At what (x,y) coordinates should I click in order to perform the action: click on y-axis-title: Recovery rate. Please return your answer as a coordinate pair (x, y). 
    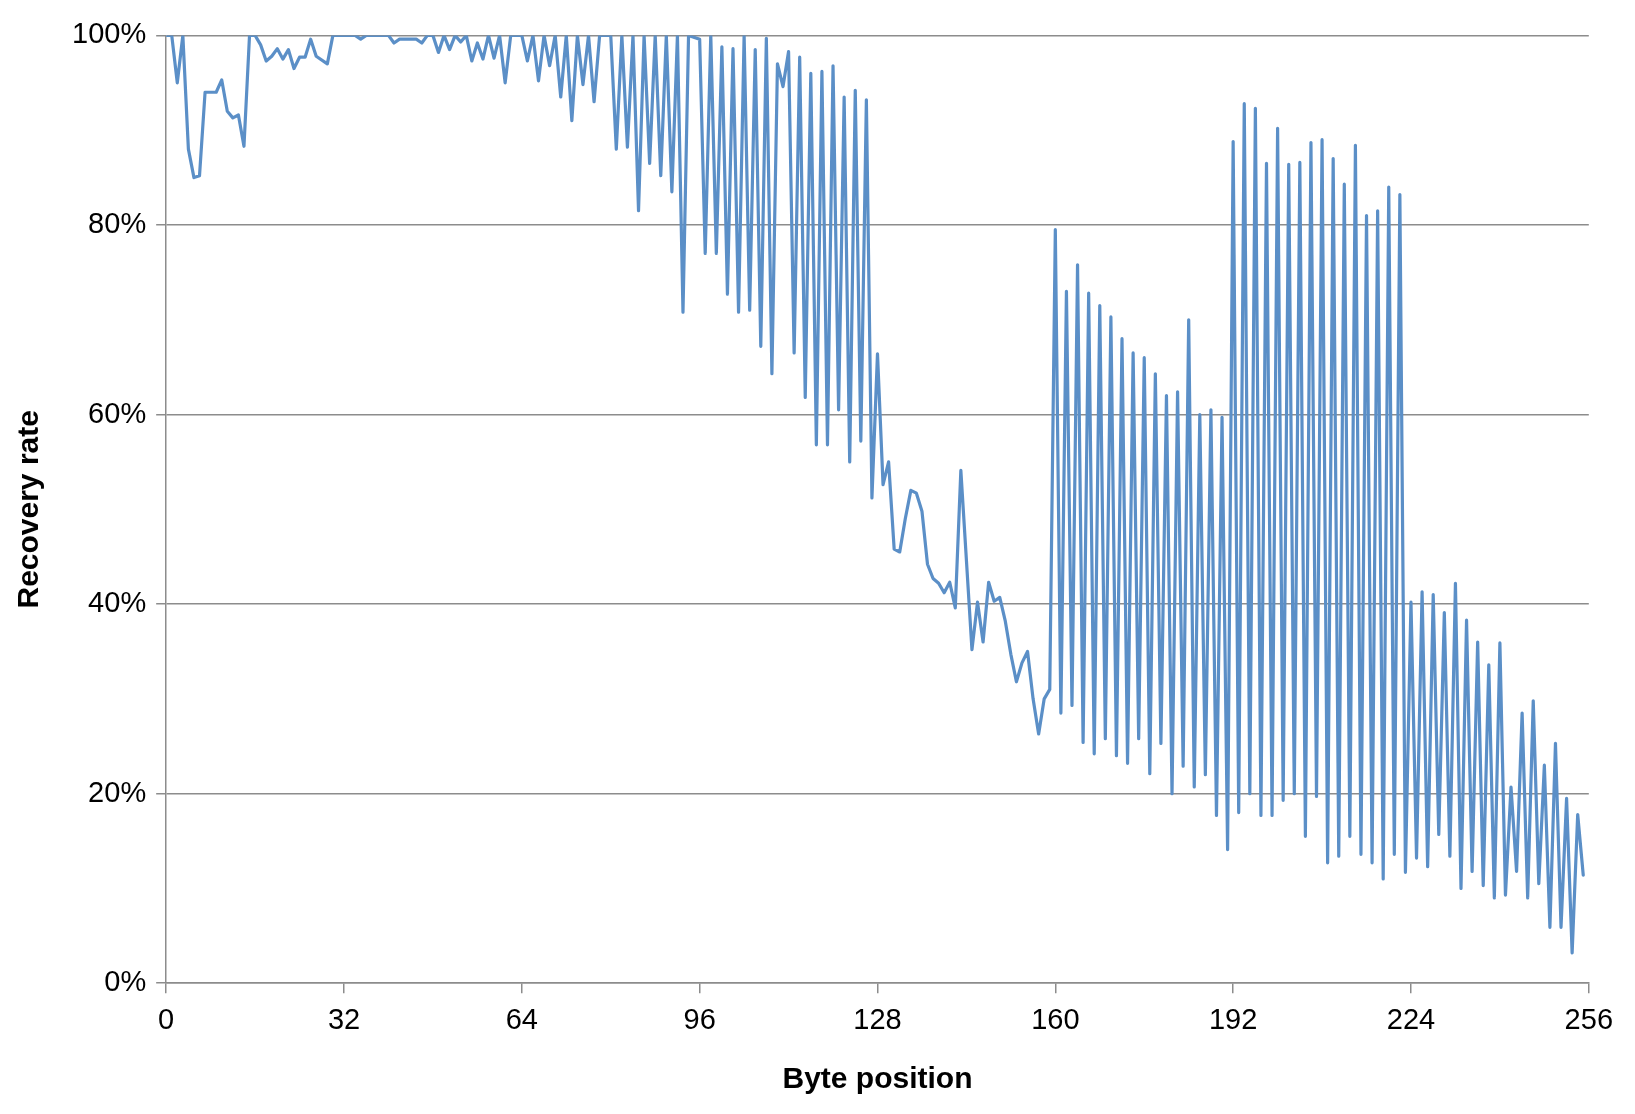
    Looking at the image, I should click on (28, 509).